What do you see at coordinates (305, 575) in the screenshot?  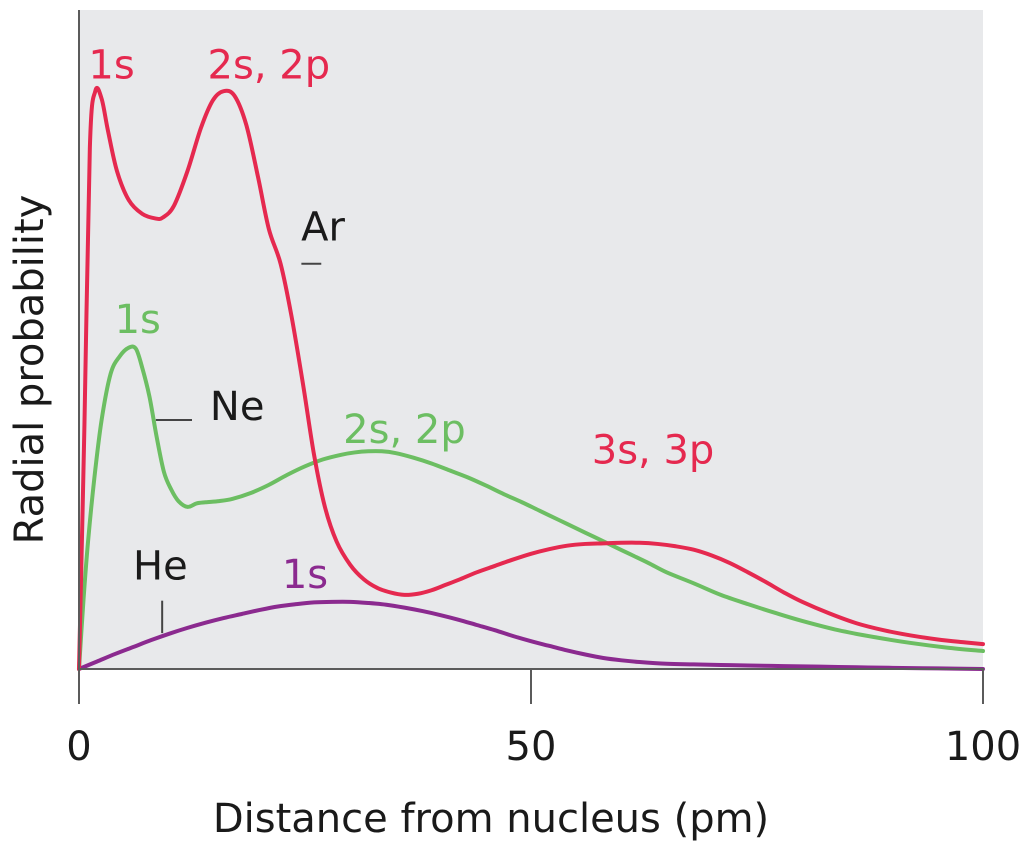 I see `he-1s-label: 1s` at bounding box center [305, 575].